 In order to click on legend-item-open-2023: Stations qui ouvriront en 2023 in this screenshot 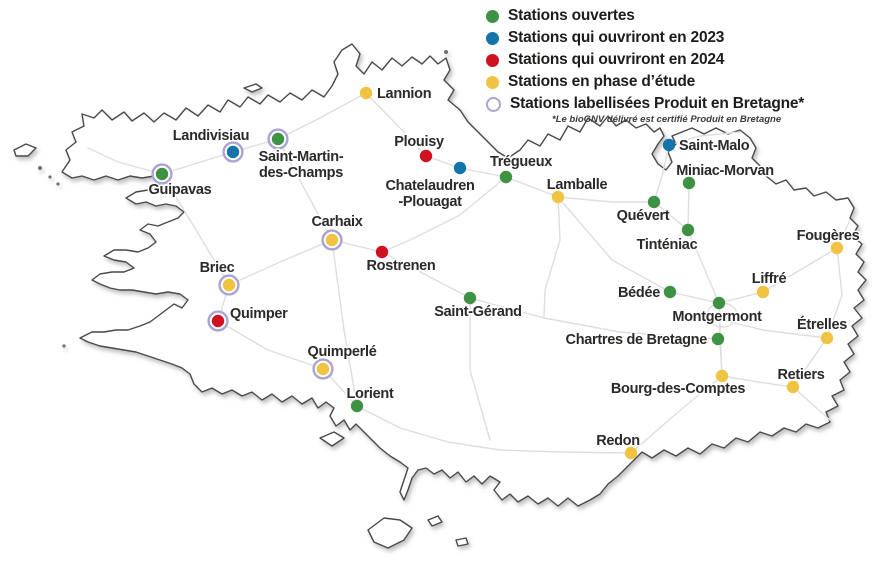, I will do `click(645, 38)`.